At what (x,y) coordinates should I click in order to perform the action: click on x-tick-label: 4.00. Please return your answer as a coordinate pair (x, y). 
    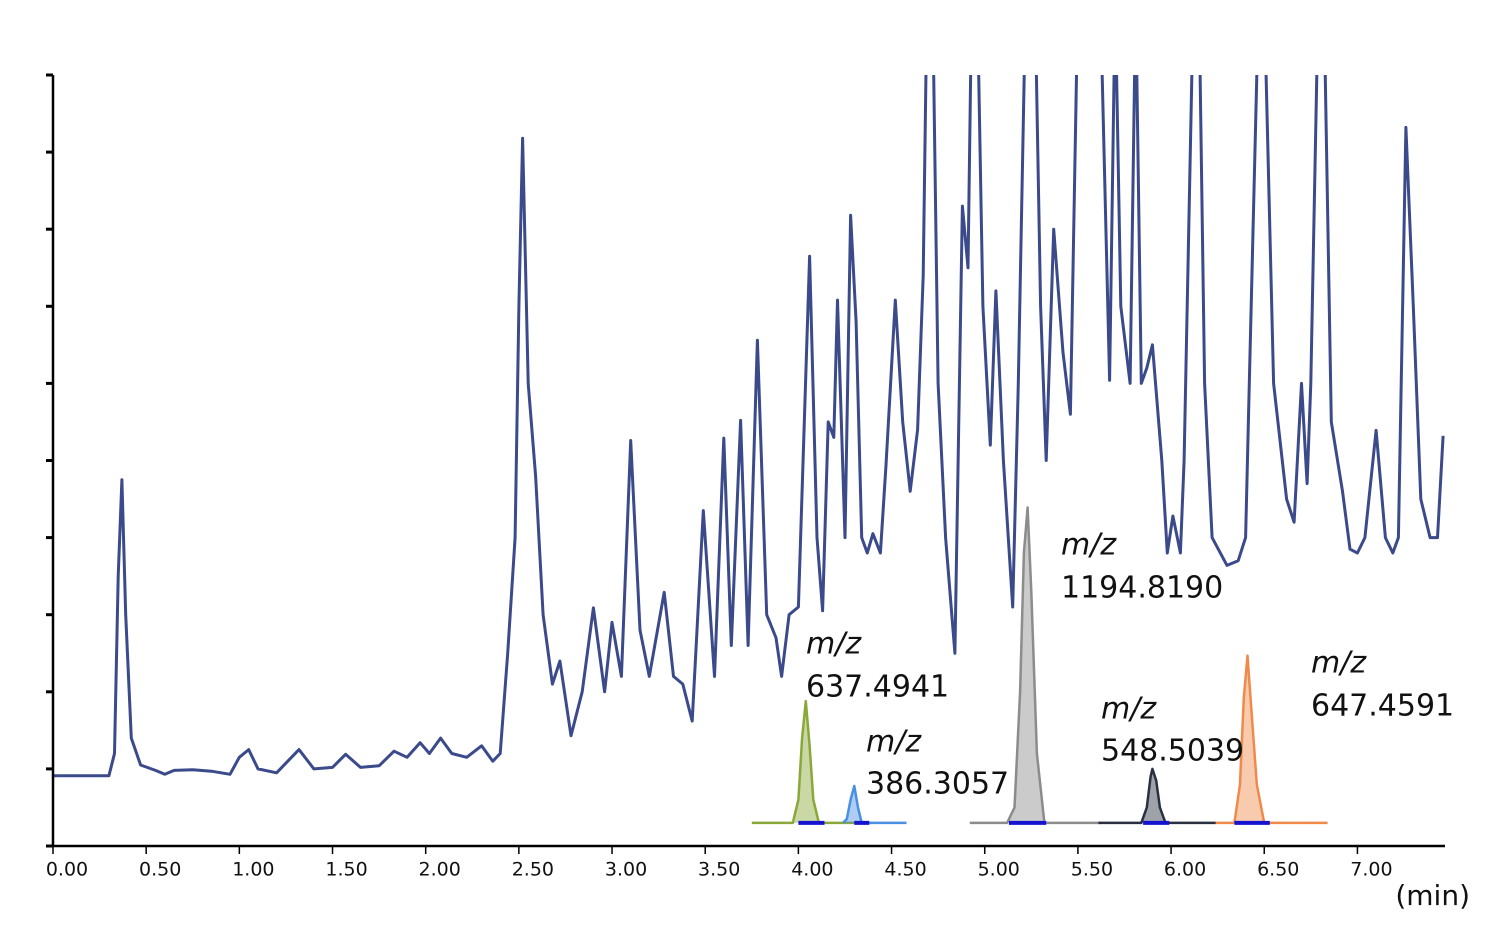
    Looking at the image, I should click on (812, 870).